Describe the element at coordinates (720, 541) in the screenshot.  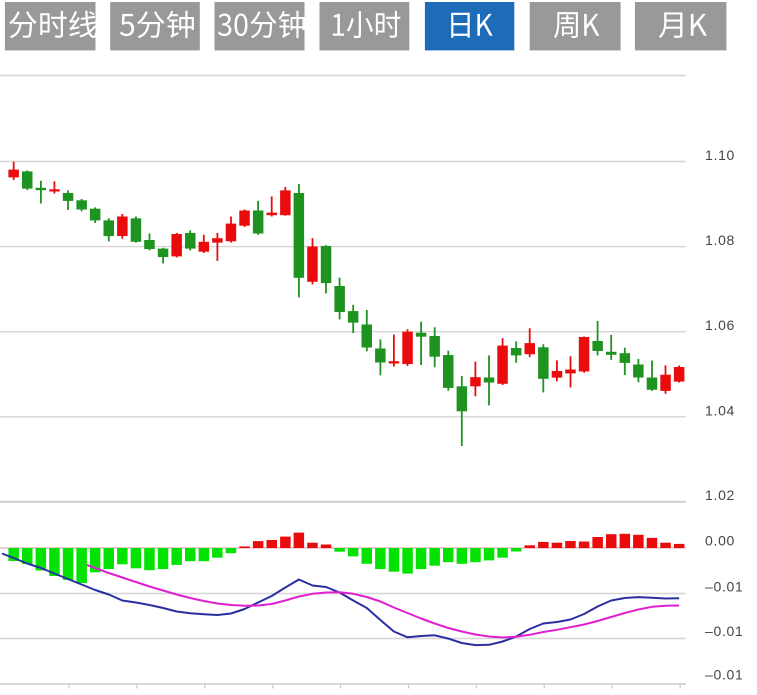
I see `svg-text: 0.00` at that location.